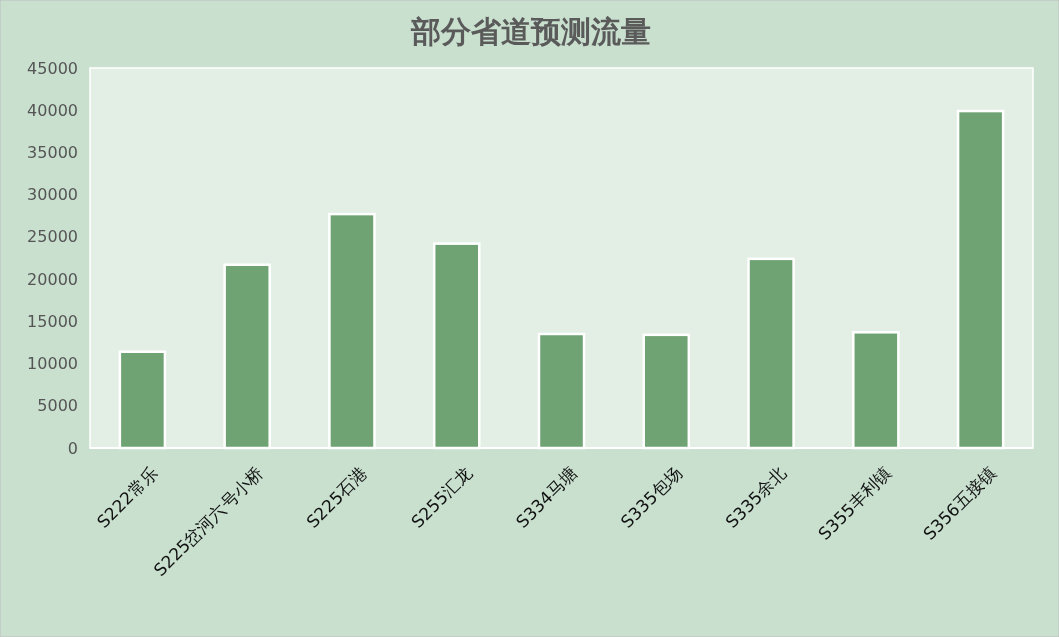 The image size is (1059, 637). What do you see at coordinates (52, 68) in the screenshot?
I see `y-tick-label: 45000` at bounding box center [52, 68].